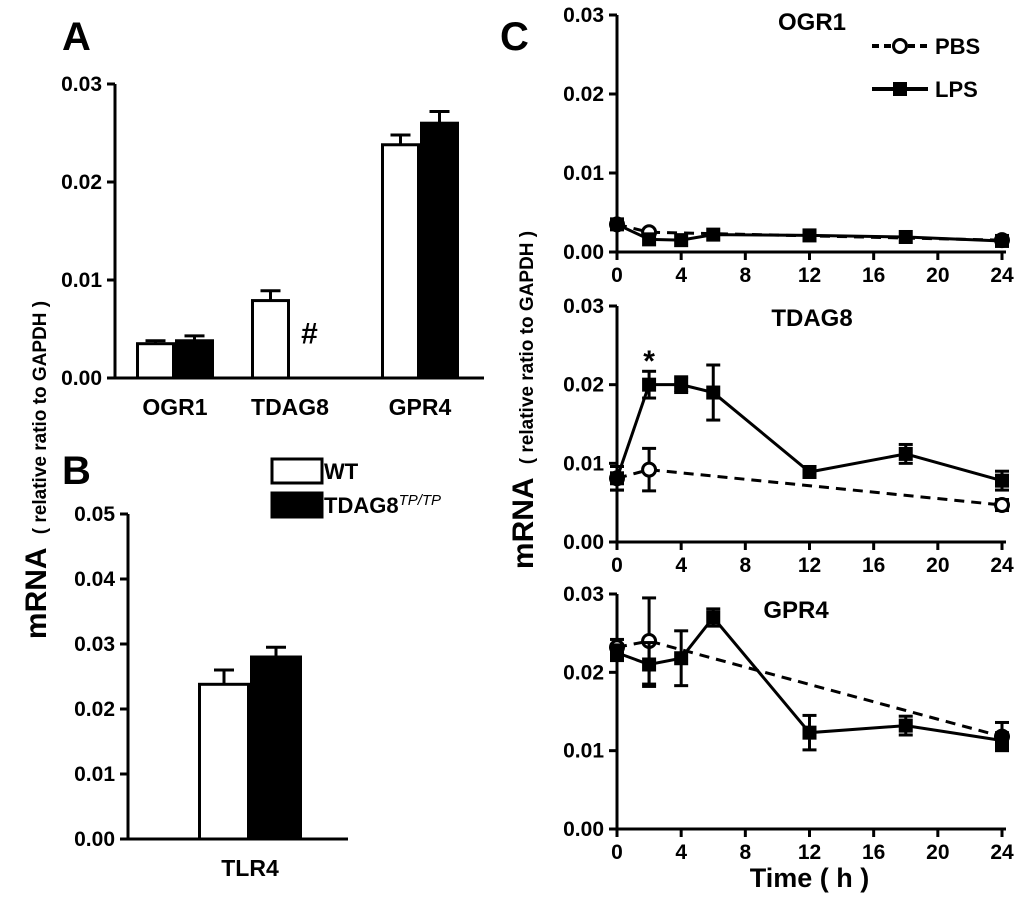  Describe the element at coordinates (957, 46) in the screenshot. I see `legend-label-pbs: PBS` at that location.